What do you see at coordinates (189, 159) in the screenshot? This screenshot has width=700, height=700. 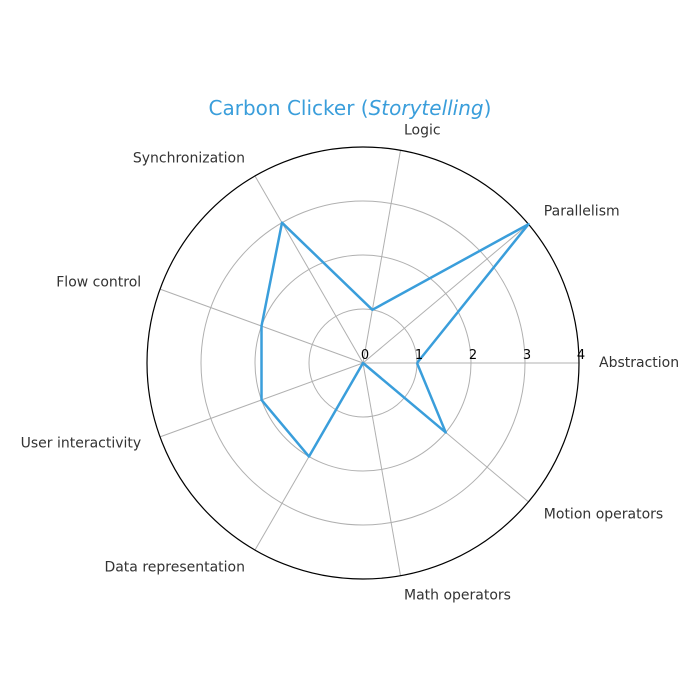 I see `axis-label: Synchronization` at bounding box center [189, 159].